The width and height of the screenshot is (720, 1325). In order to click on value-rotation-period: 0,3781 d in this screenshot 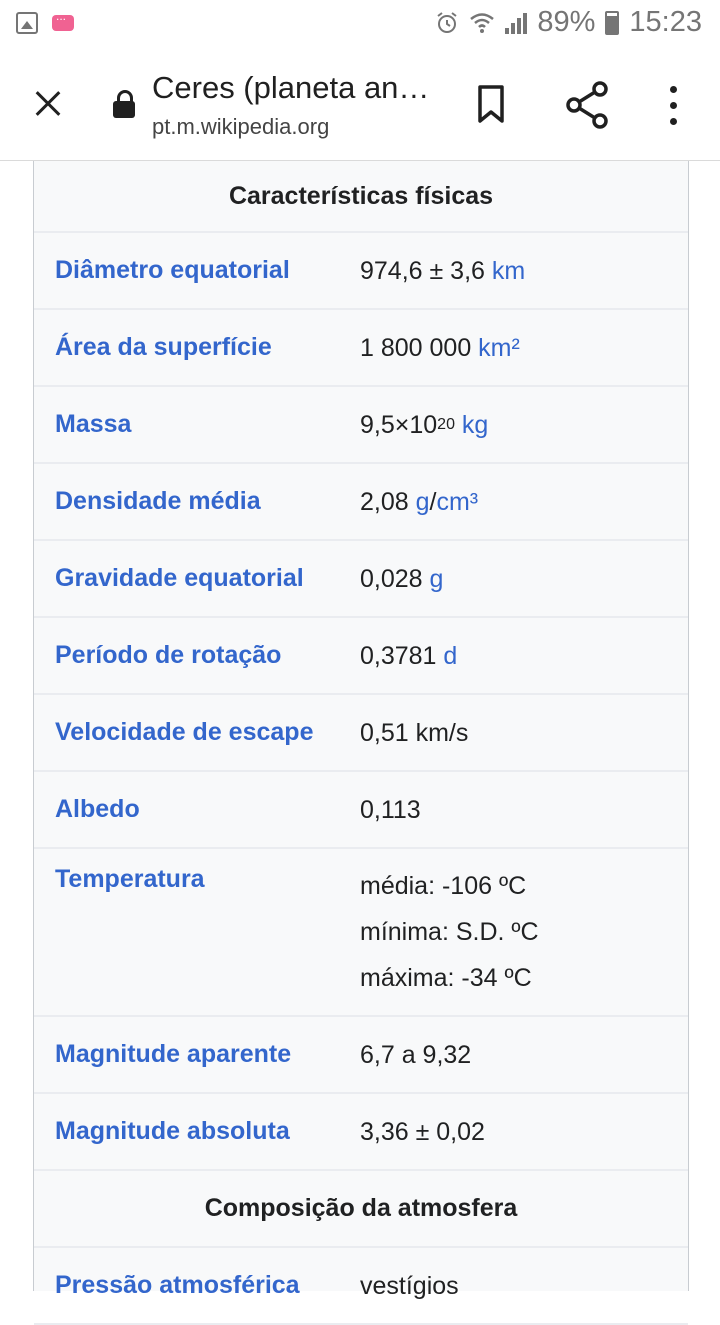, I will do `click(524, 655)`.